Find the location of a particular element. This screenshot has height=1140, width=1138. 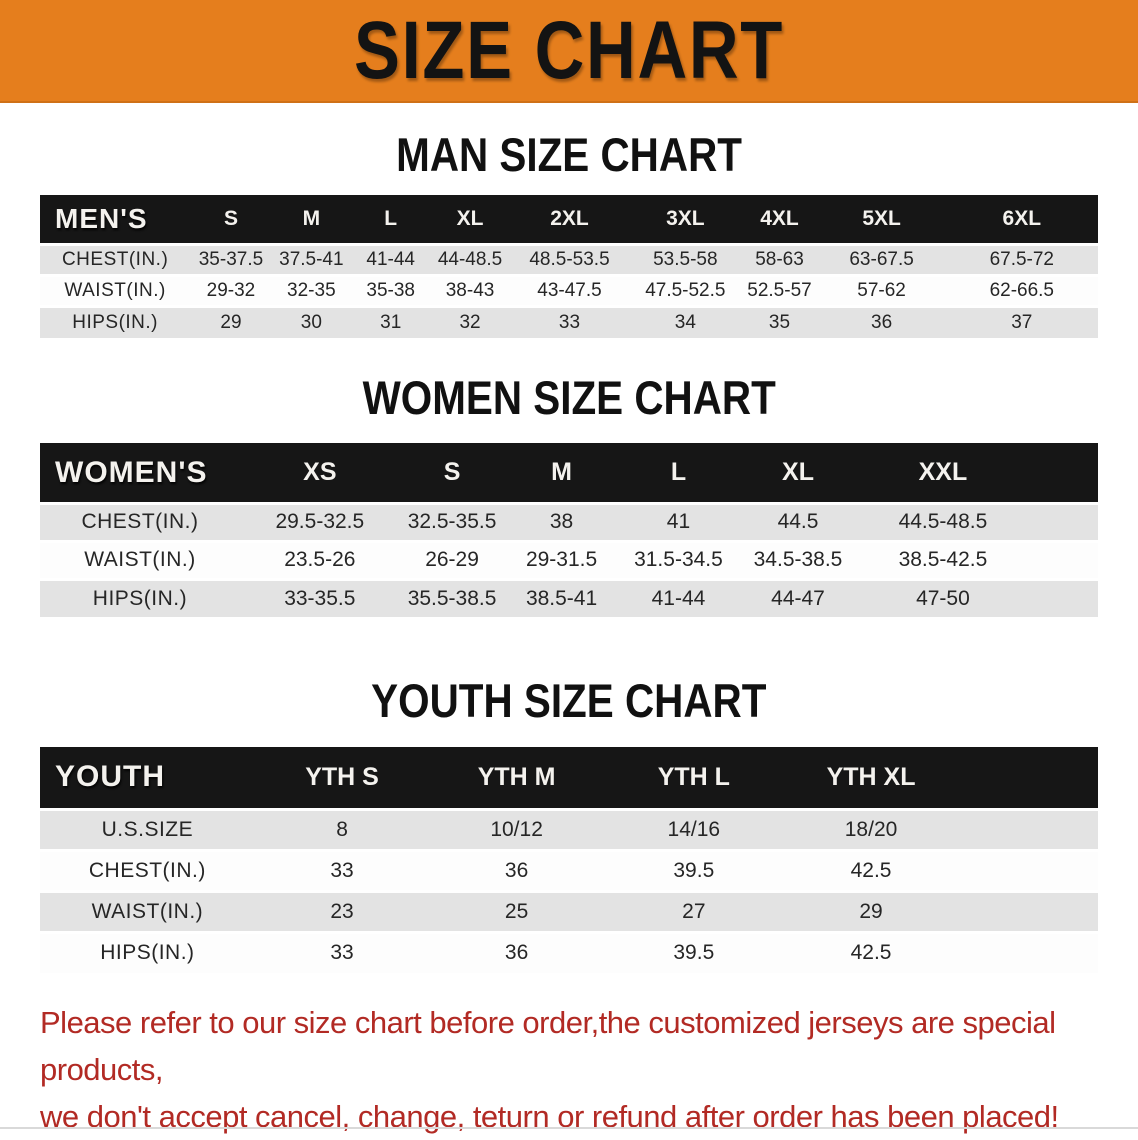

table-cell: 29 is located at coordinates (231, 322).